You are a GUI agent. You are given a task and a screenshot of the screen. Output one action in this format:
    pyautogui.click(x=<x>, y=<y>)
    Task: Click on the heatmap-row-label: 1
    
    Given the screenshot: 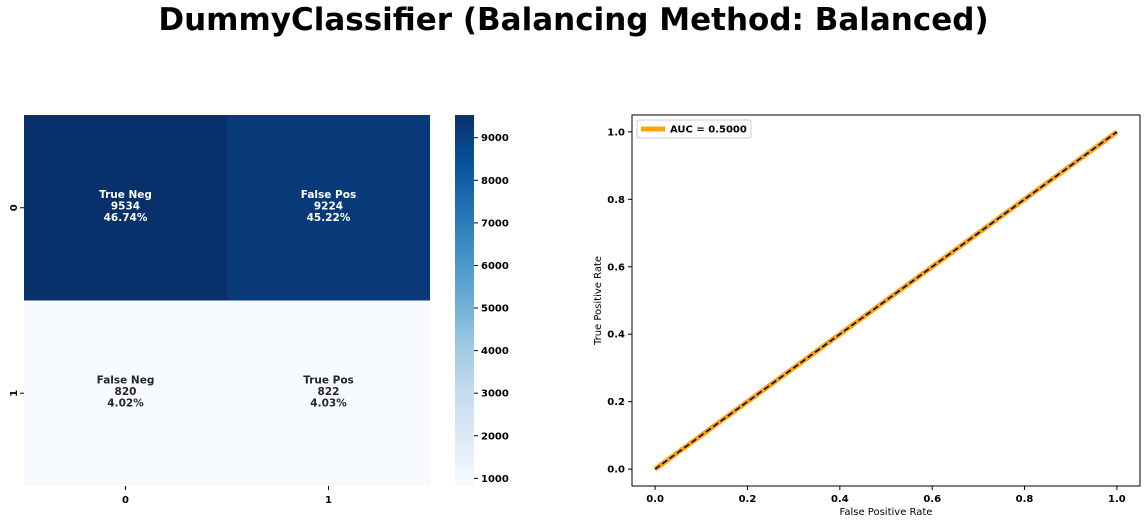 What is the action you would take?
    pyautogui.click(x=14, y=393)
    